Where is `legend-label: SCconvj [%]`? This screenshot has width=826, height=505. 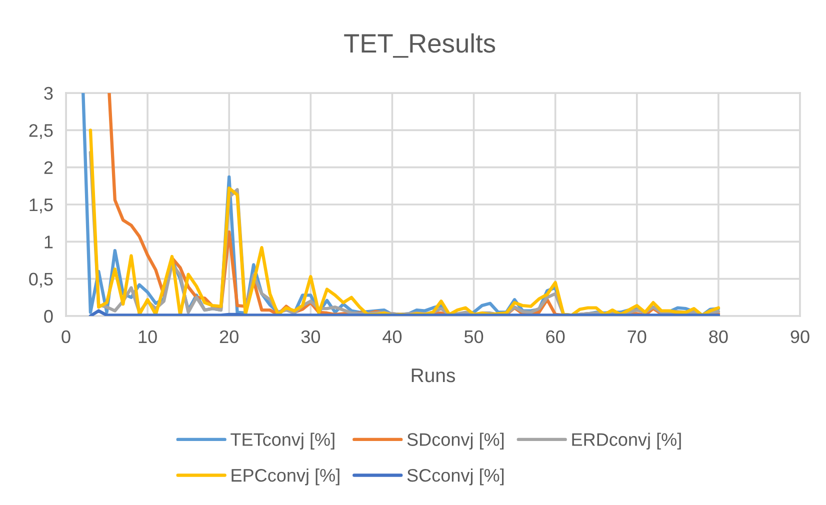 legend-label: SCconvj [%] is located at coordinates (455, 477).